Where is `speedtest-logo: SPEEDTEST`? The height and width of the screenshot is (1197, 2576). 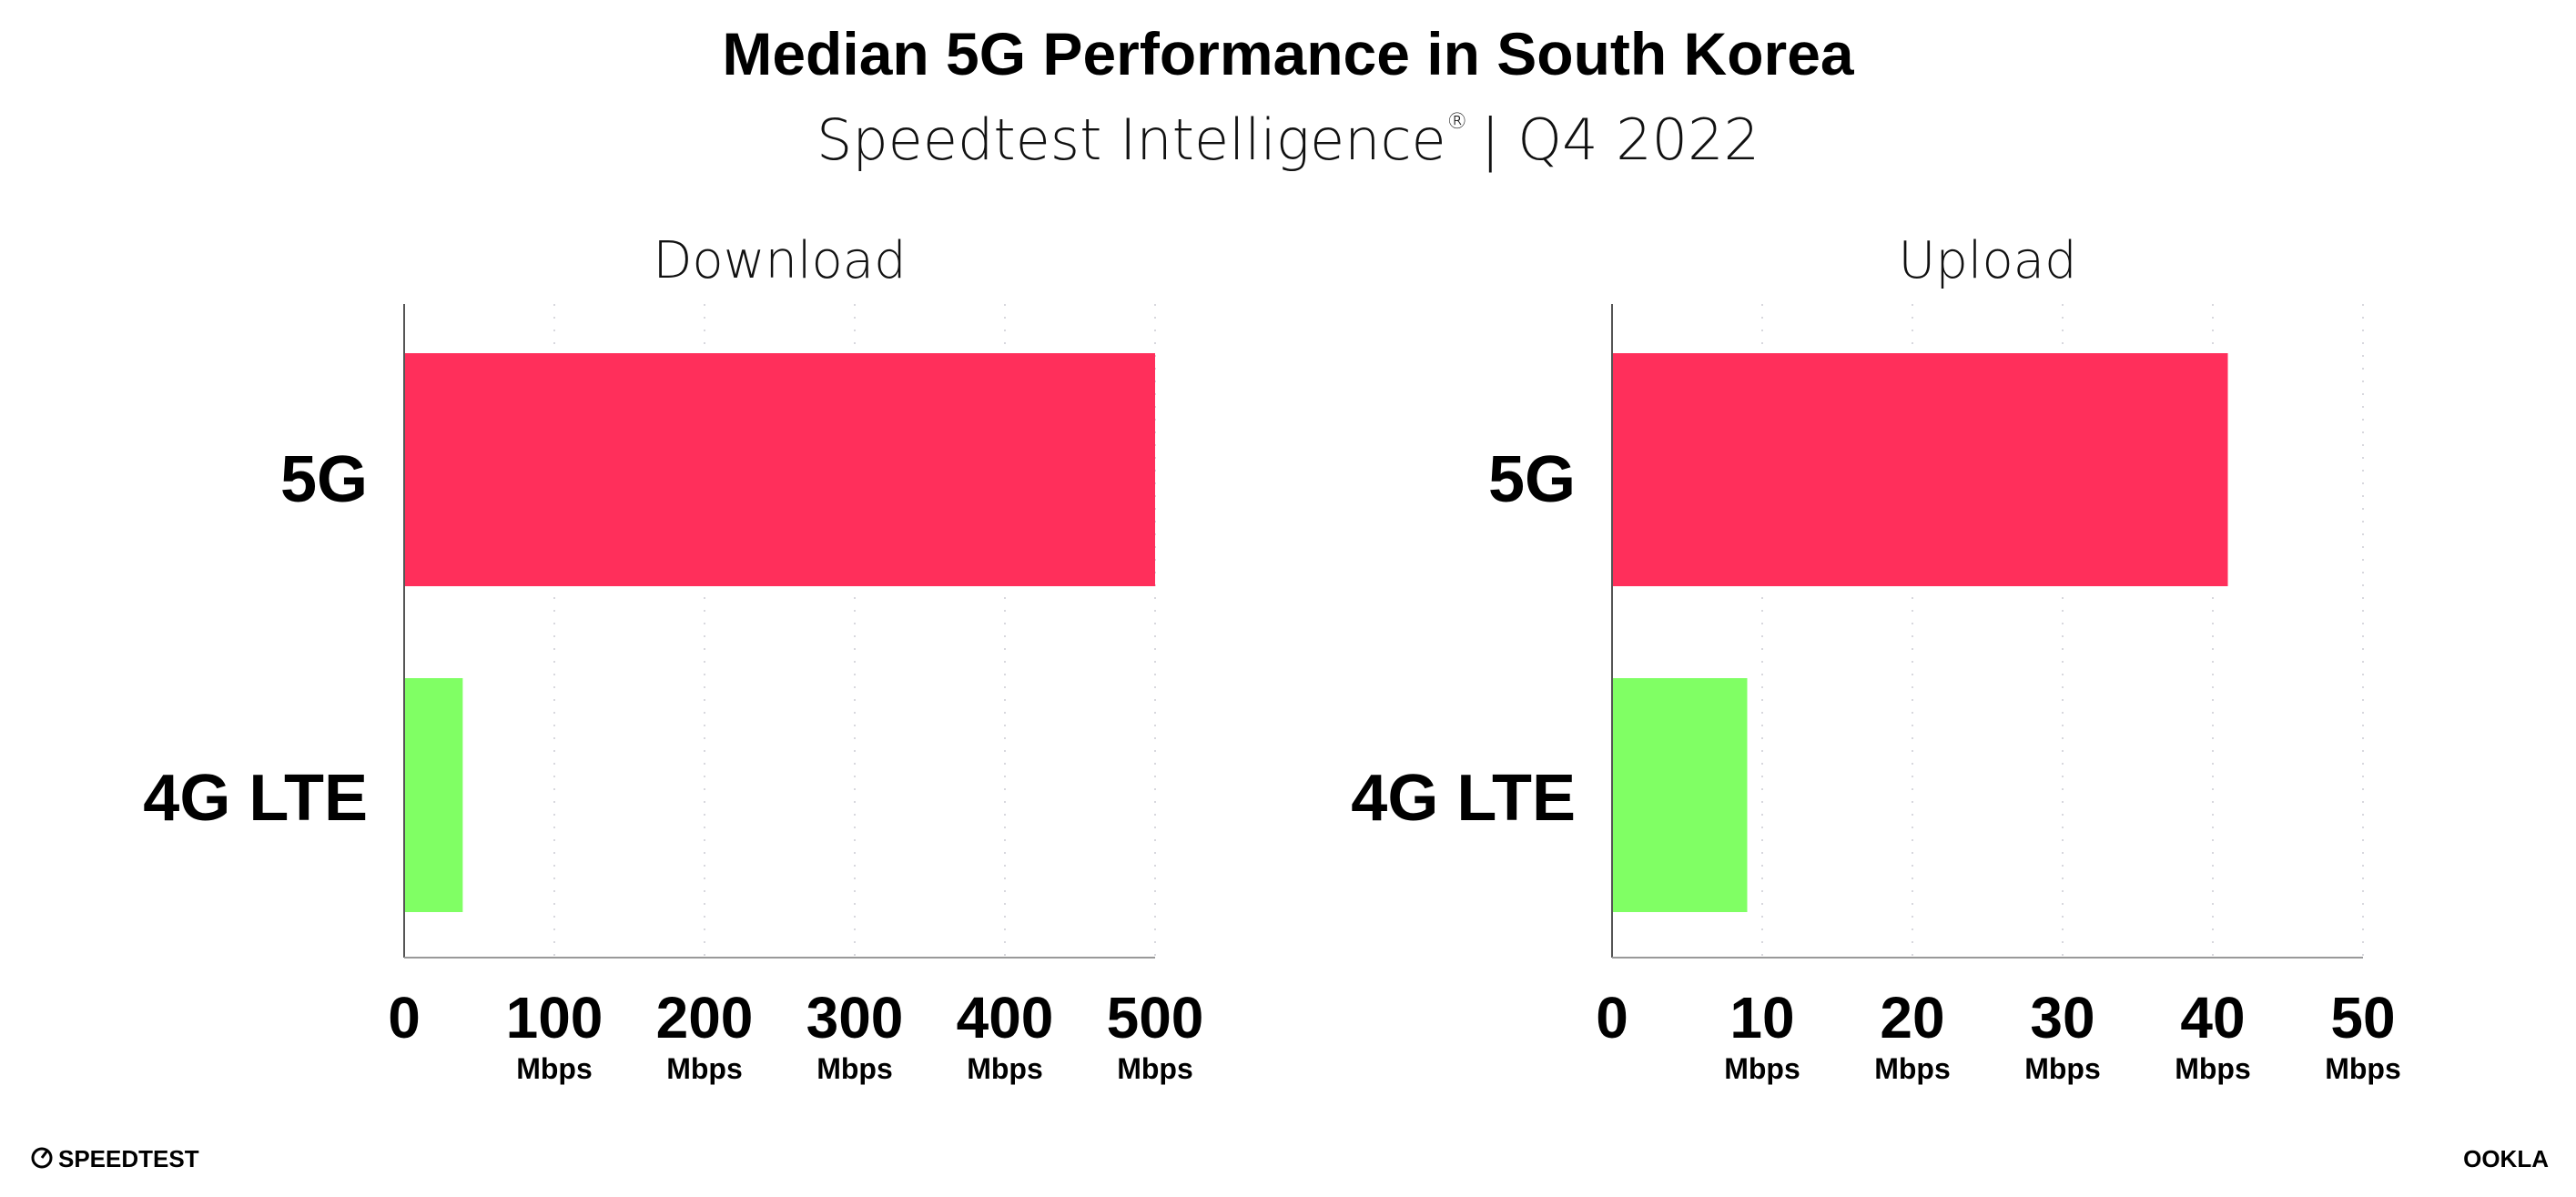 speedtest-logo: SPEEDTEST is located at coordinates (115, 1159).